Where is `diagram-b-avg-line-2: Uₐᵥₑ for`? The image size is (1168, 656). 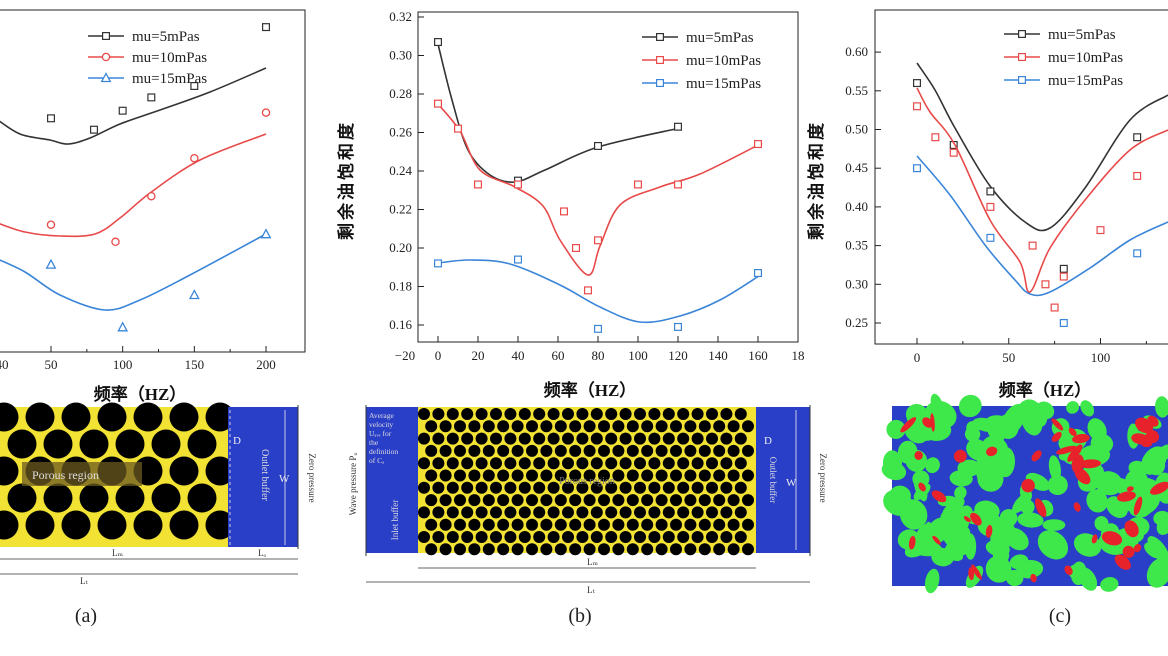 diagram-b-avg-line-2: Uₐᵥₑ for is located at coordinates (380, 433).